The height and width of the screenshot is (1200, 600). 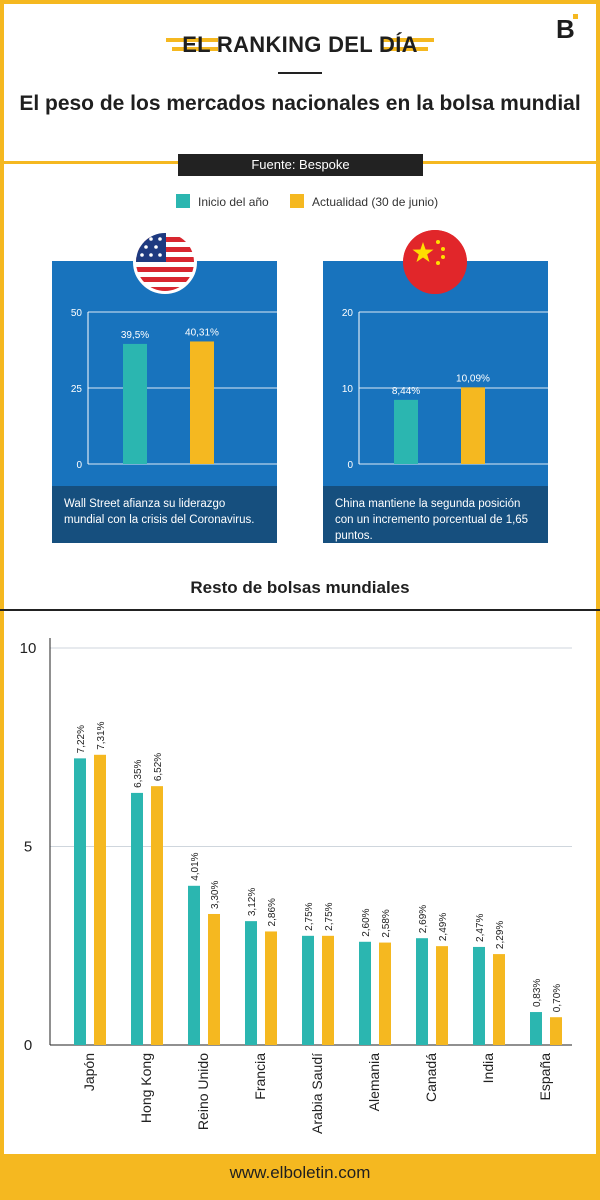 What do you see at coordinates (545, 1077) in the screenshot?
I see `world-category-label: España` at bounding box center [545, 1077].